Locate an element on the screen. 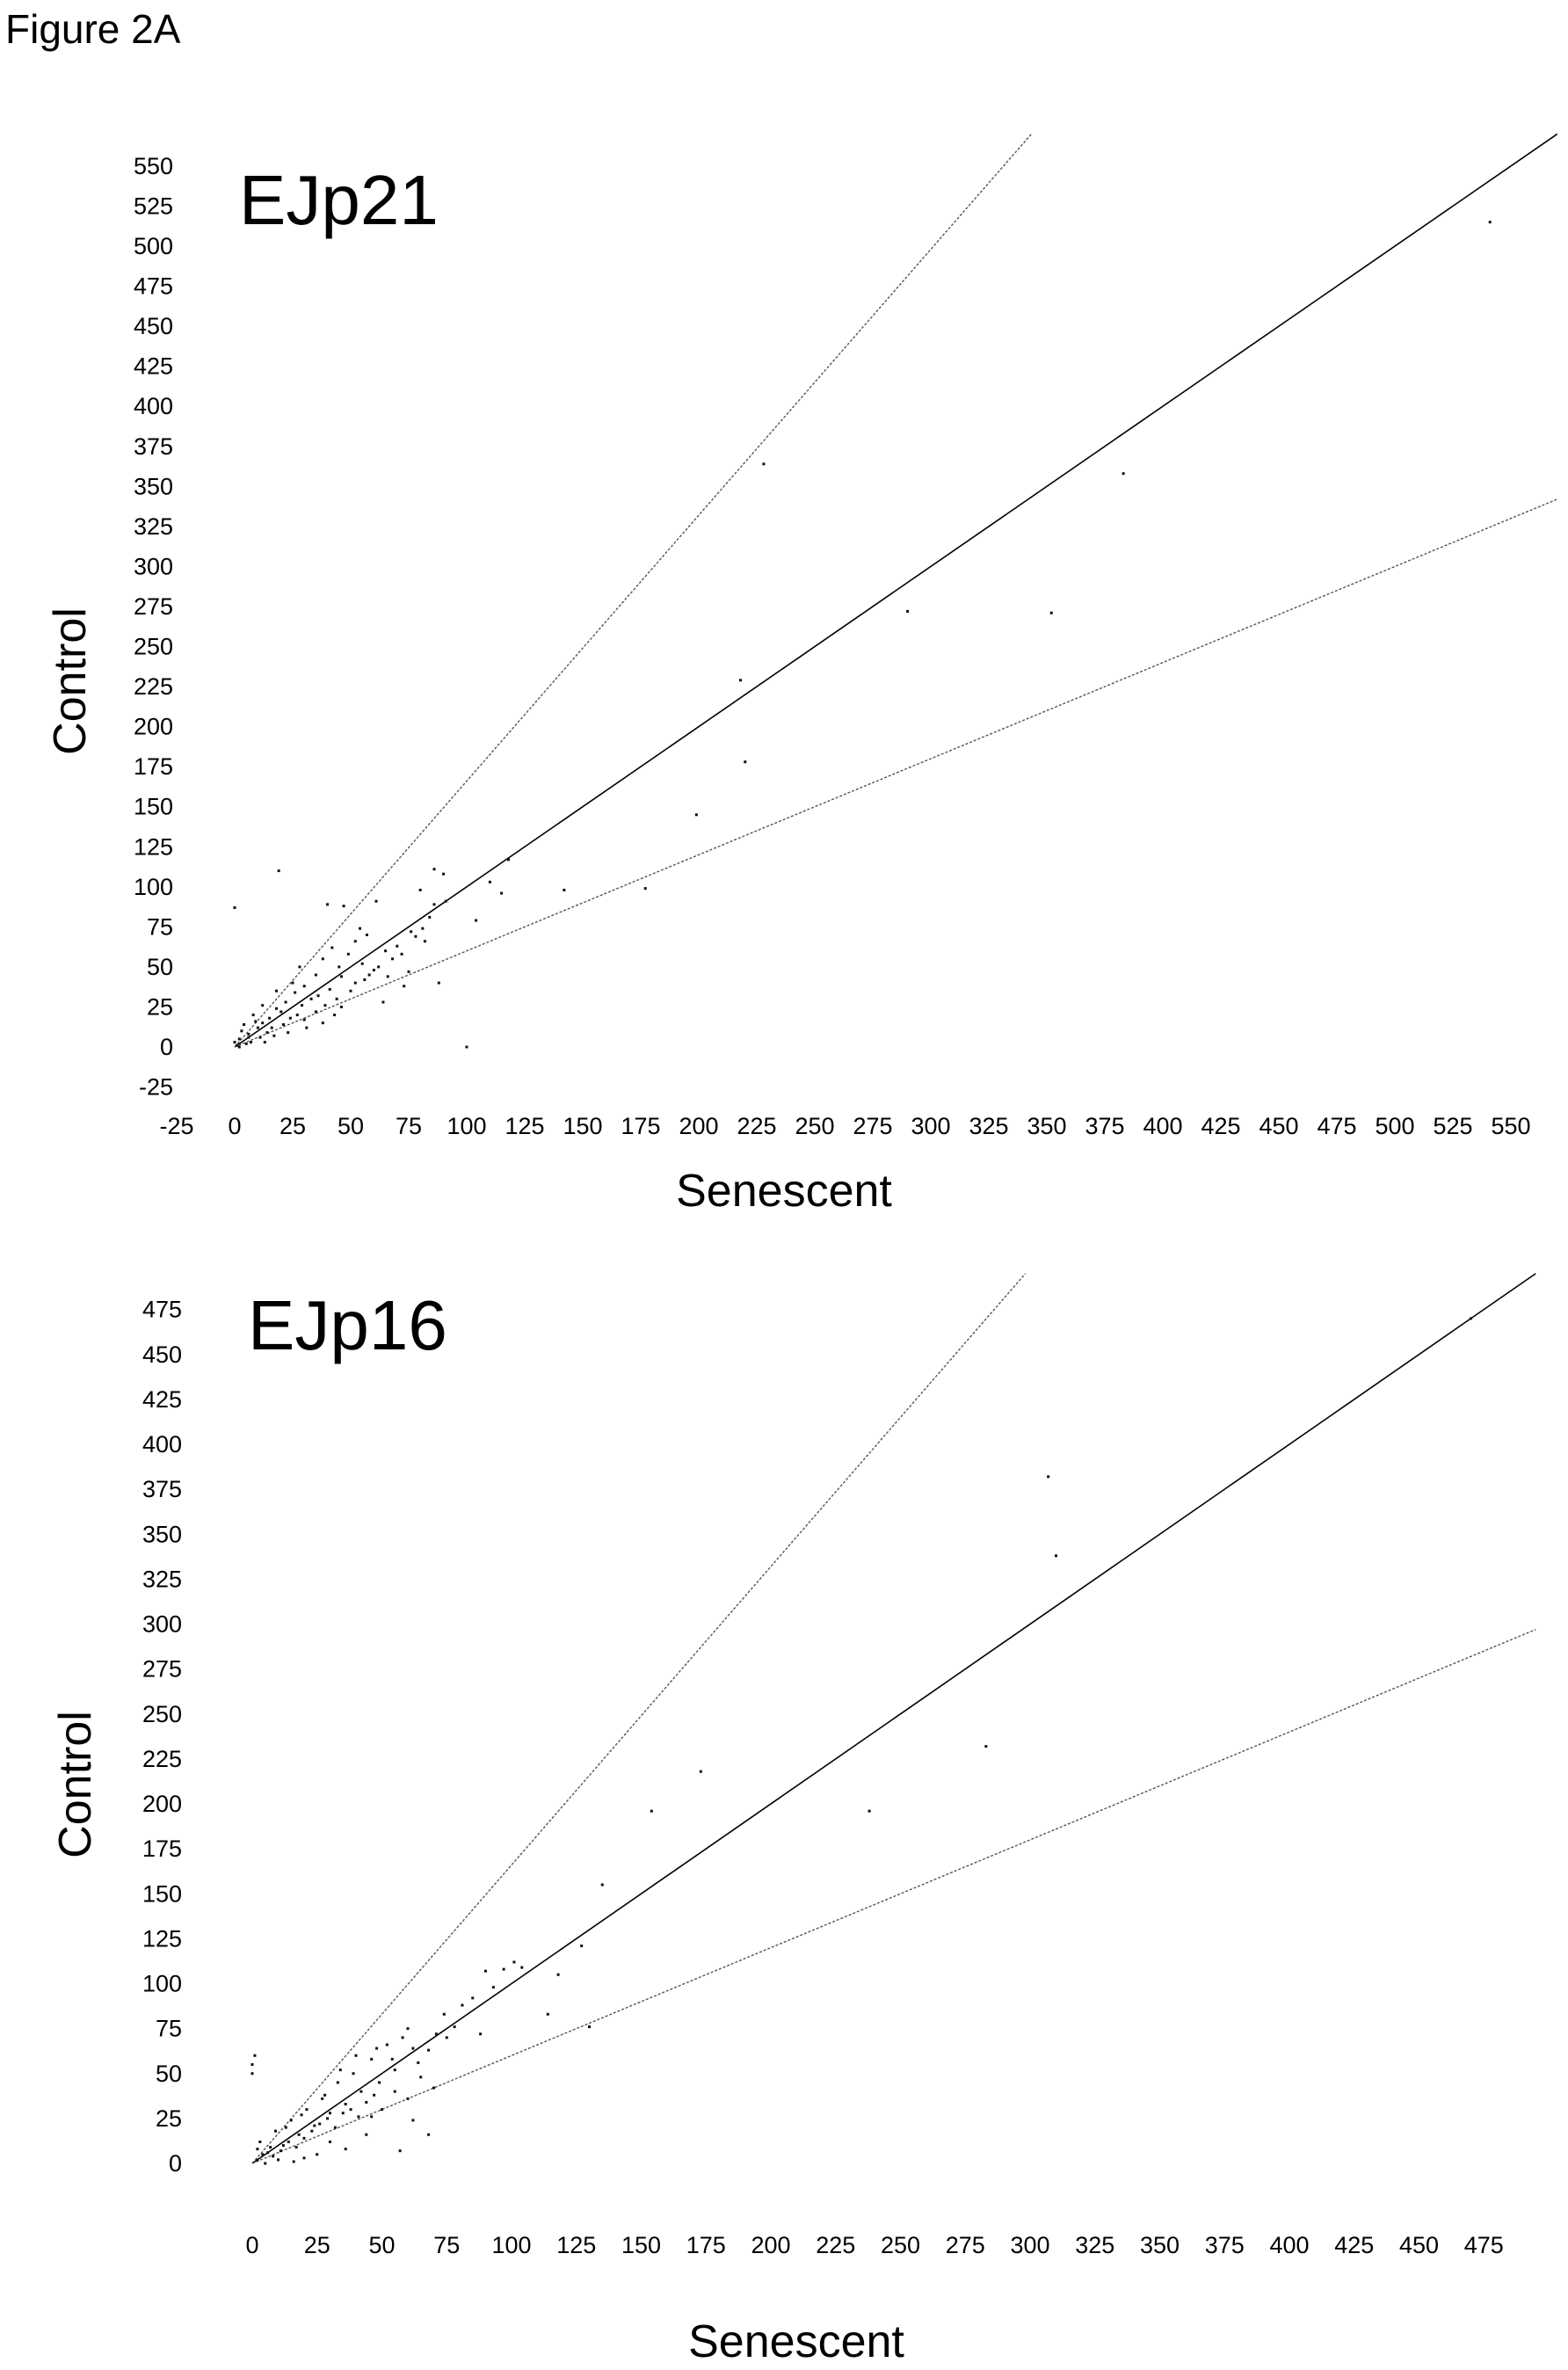  y-tick-label: 325 is located at coordinates (153, 526).